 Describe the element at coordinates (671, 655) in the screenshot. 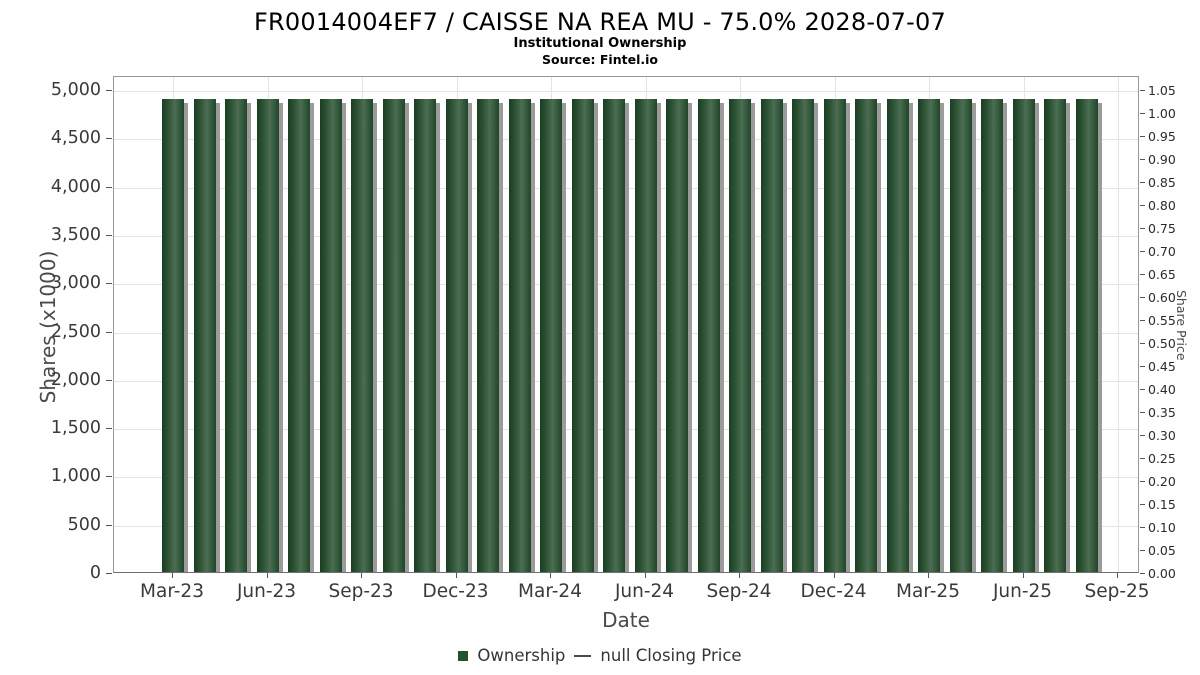

I see `legend-price-label: null Closing Price` at that location.